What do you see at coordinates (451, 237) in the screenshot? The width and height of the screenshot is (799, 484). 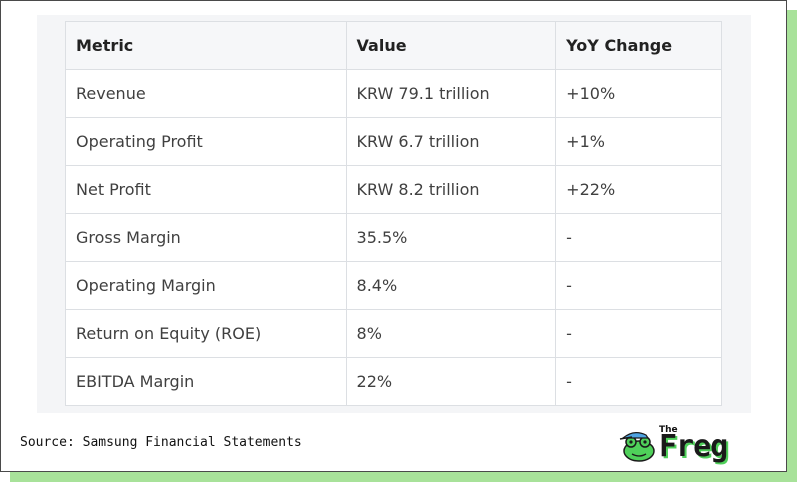 I see `cell-value: 35.5%` at bounding box center [451, 237].